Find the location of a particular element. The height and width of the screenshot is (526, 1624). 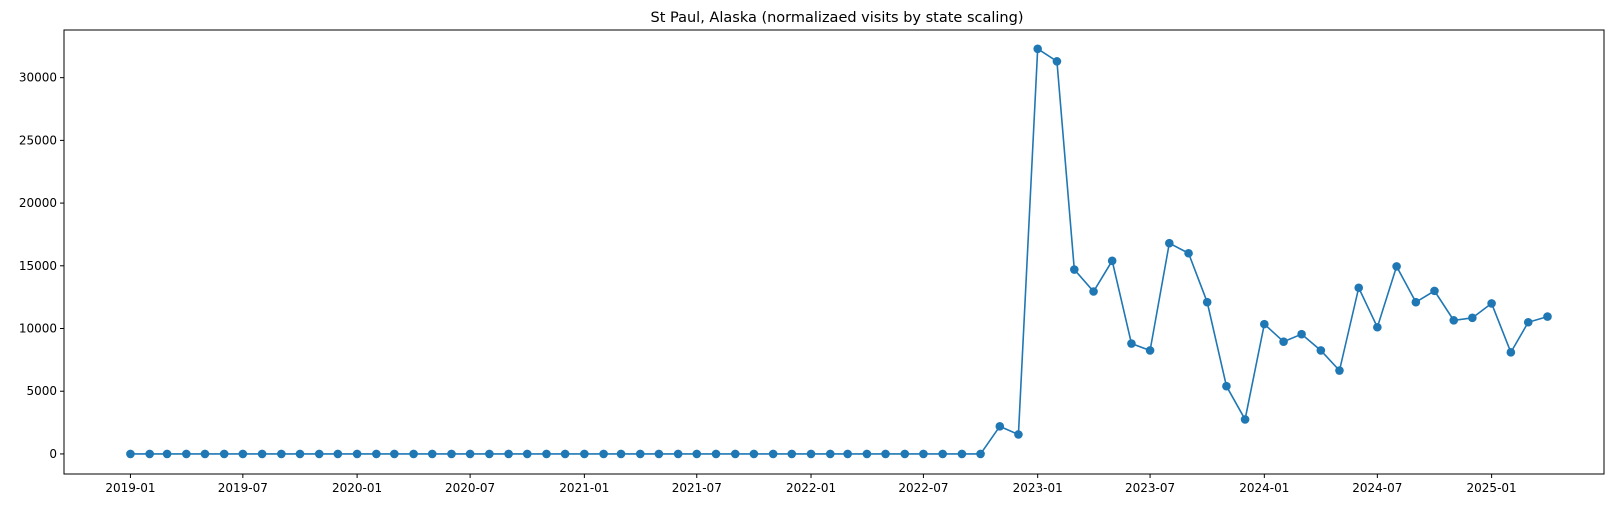

x-tick-label: 2024-07 is located at coordinates (1377, 488).